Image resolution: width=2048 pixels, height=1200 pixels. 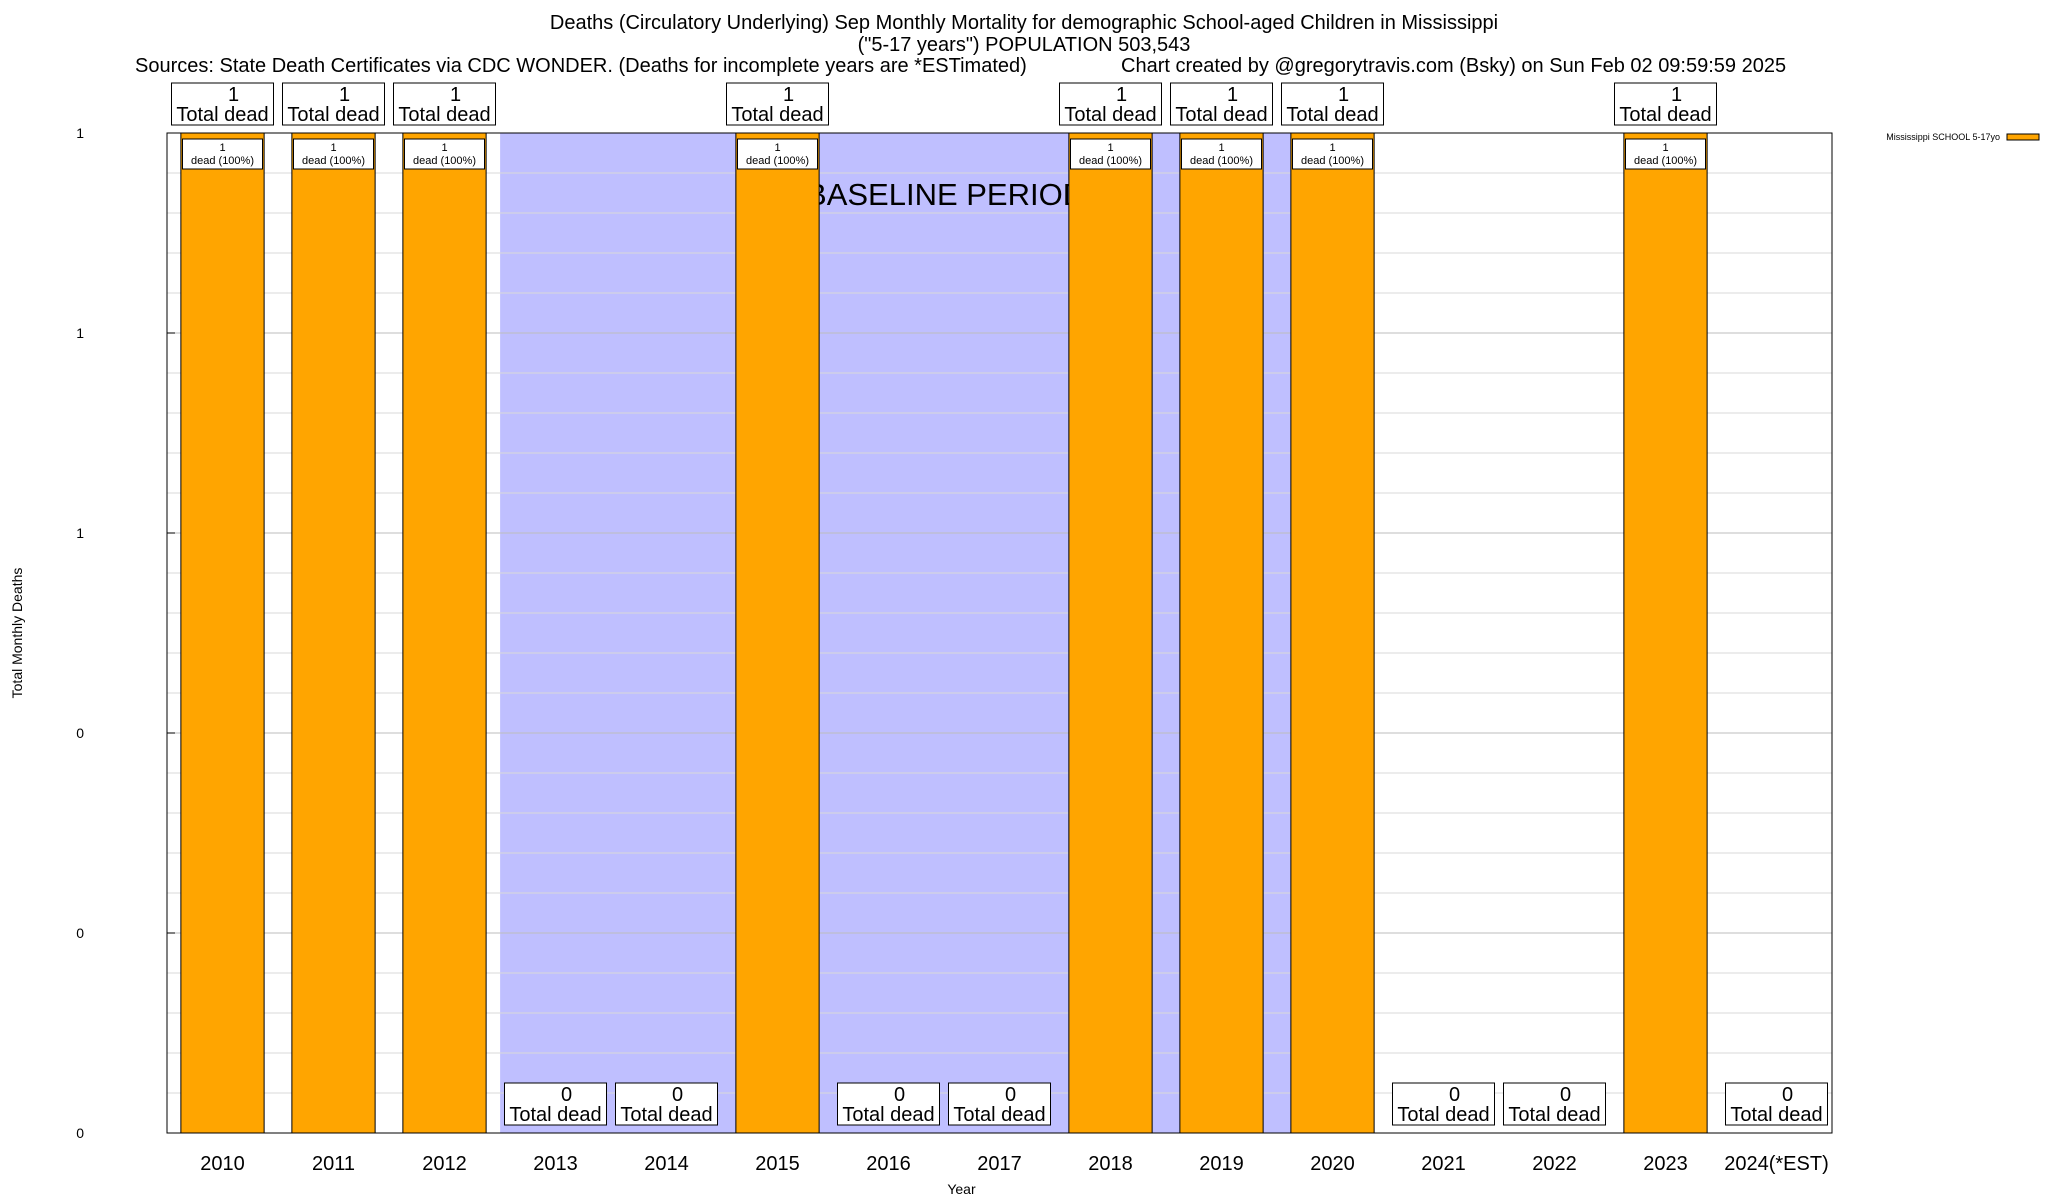 I want to click on x-tick-label: 2012, so click(x=444, y=1164).